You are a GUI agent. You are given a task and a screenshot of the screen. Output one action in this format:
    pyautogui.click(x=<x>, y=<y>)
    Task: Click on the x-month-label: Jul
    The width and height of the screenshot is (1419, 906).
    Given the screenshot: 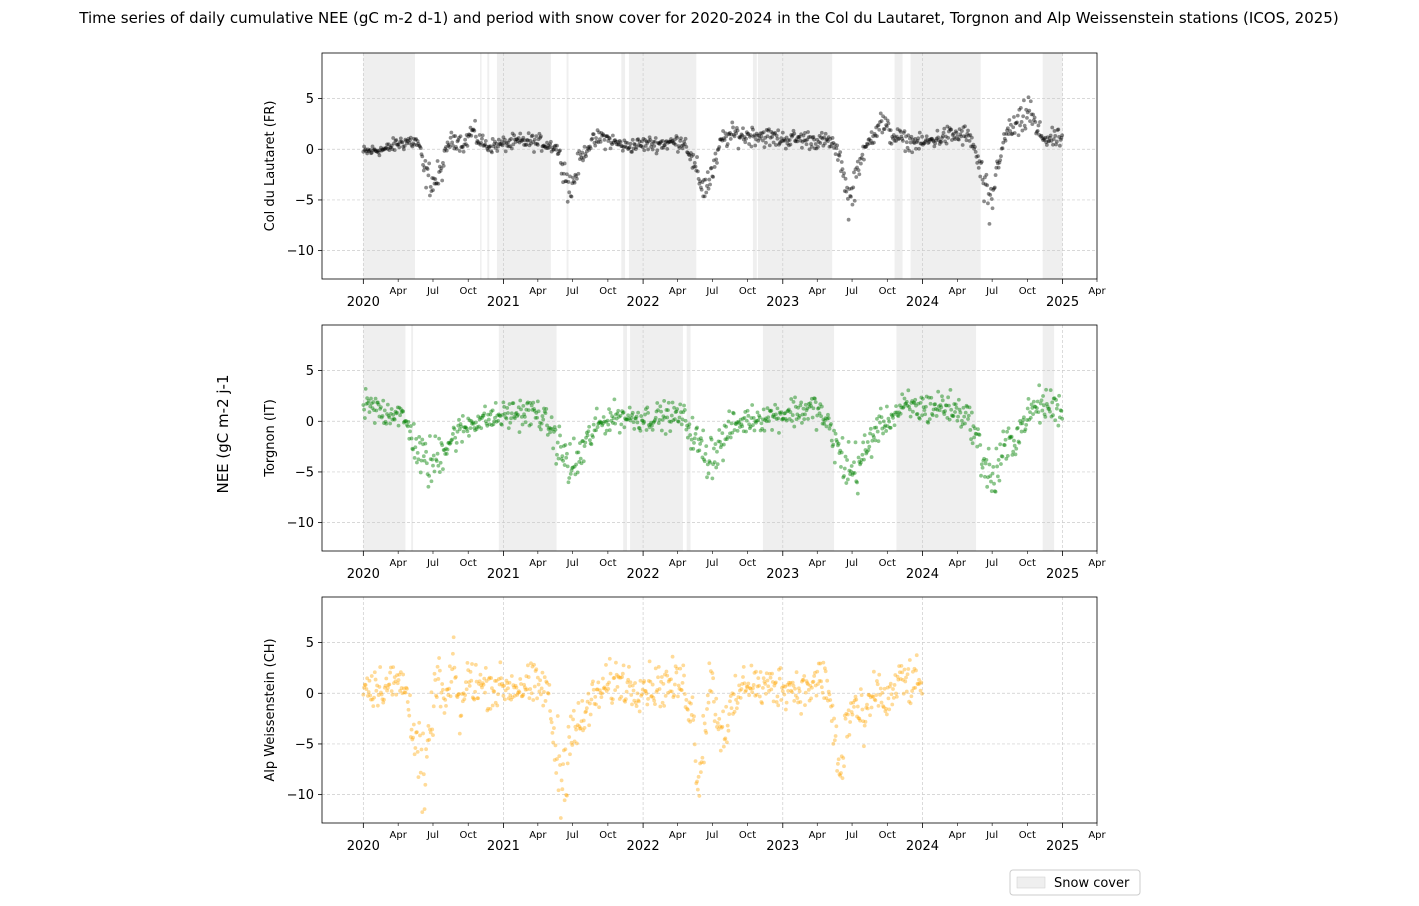 What is the action you would take?
    pyautogui.click(x=991, y=563)
    